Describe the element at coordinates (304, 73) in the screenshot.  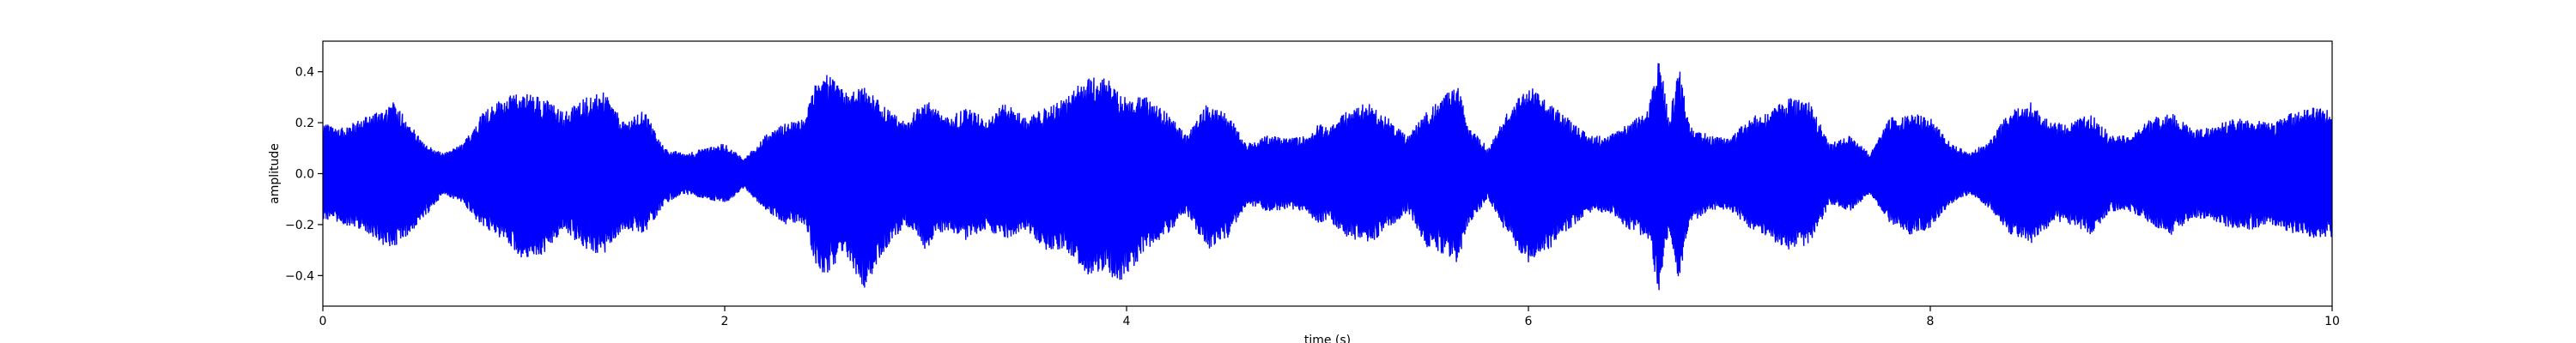
I see `y-tick-label: 0.4` at that location.